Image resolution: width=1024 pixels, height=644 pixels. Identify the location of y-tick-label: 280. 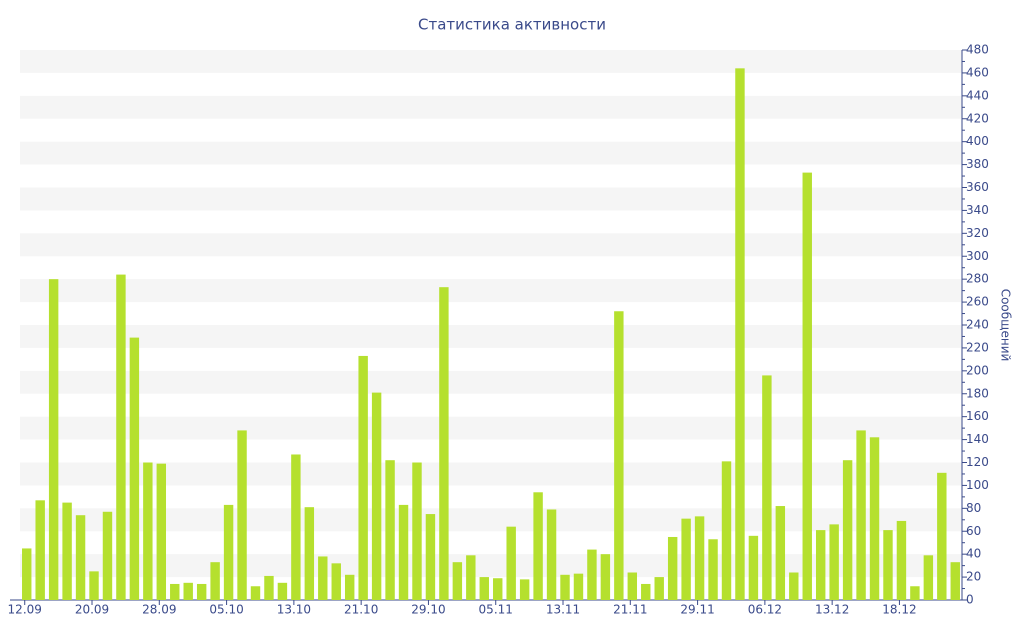
(977, 279).